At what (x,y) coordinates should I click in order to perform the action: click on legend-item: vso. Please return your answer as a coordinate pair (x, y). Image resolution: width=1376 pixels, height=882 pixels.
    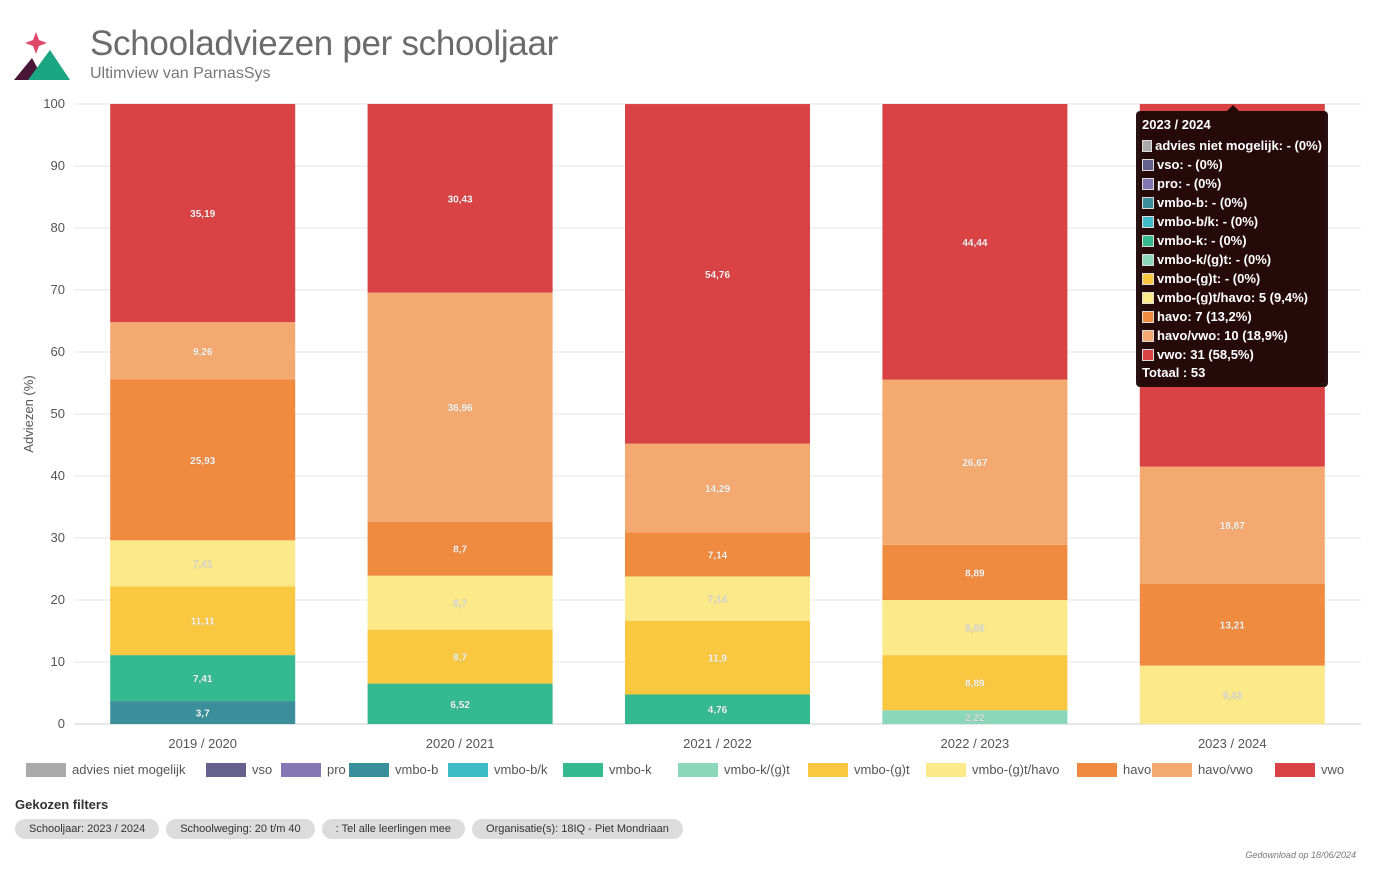
    Looking at the image, I should click on (239, 769).